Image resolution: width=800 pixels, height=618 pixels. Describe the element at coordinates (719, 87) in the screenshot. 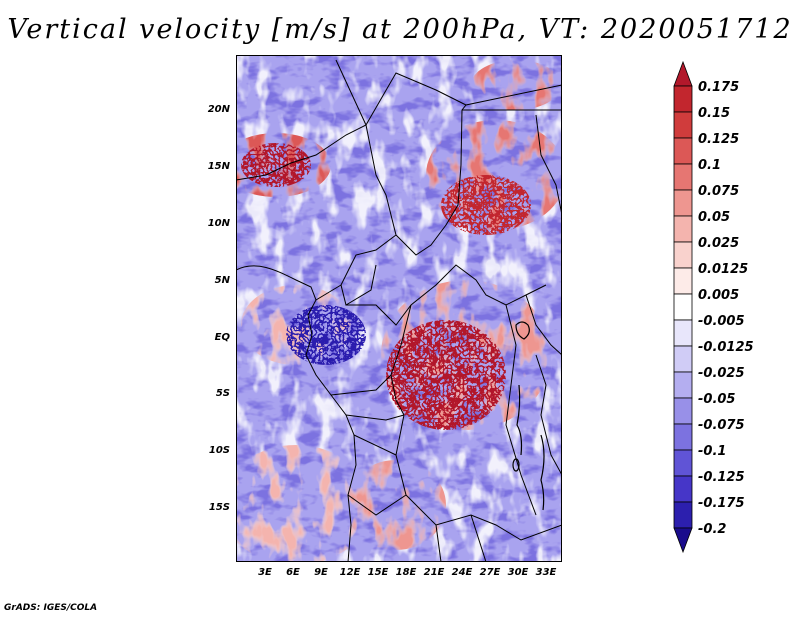

I see `colorbar-label: 0.175` at that location.